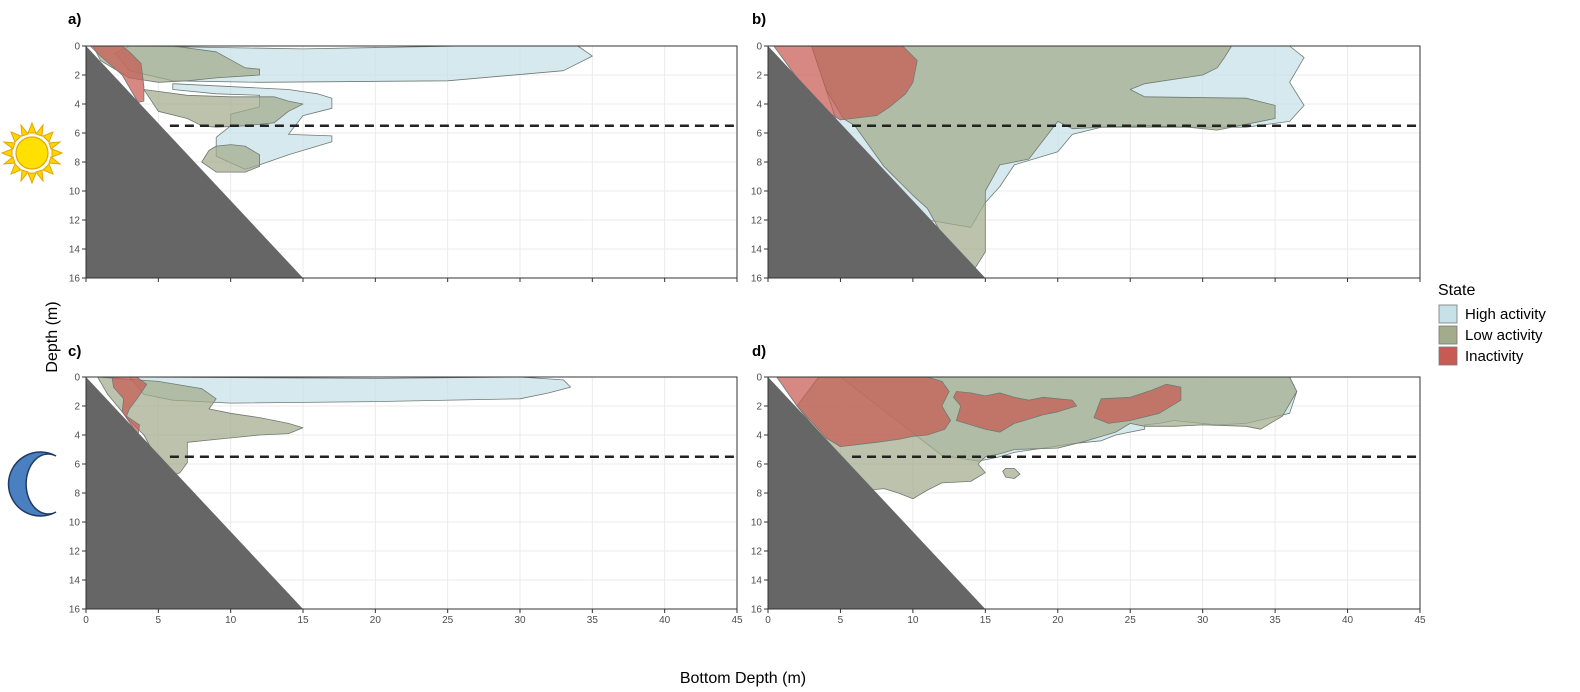  Describe the element at coordinates (74, 351) in the screenshot. I see `panel-label-c: c)` at that location.